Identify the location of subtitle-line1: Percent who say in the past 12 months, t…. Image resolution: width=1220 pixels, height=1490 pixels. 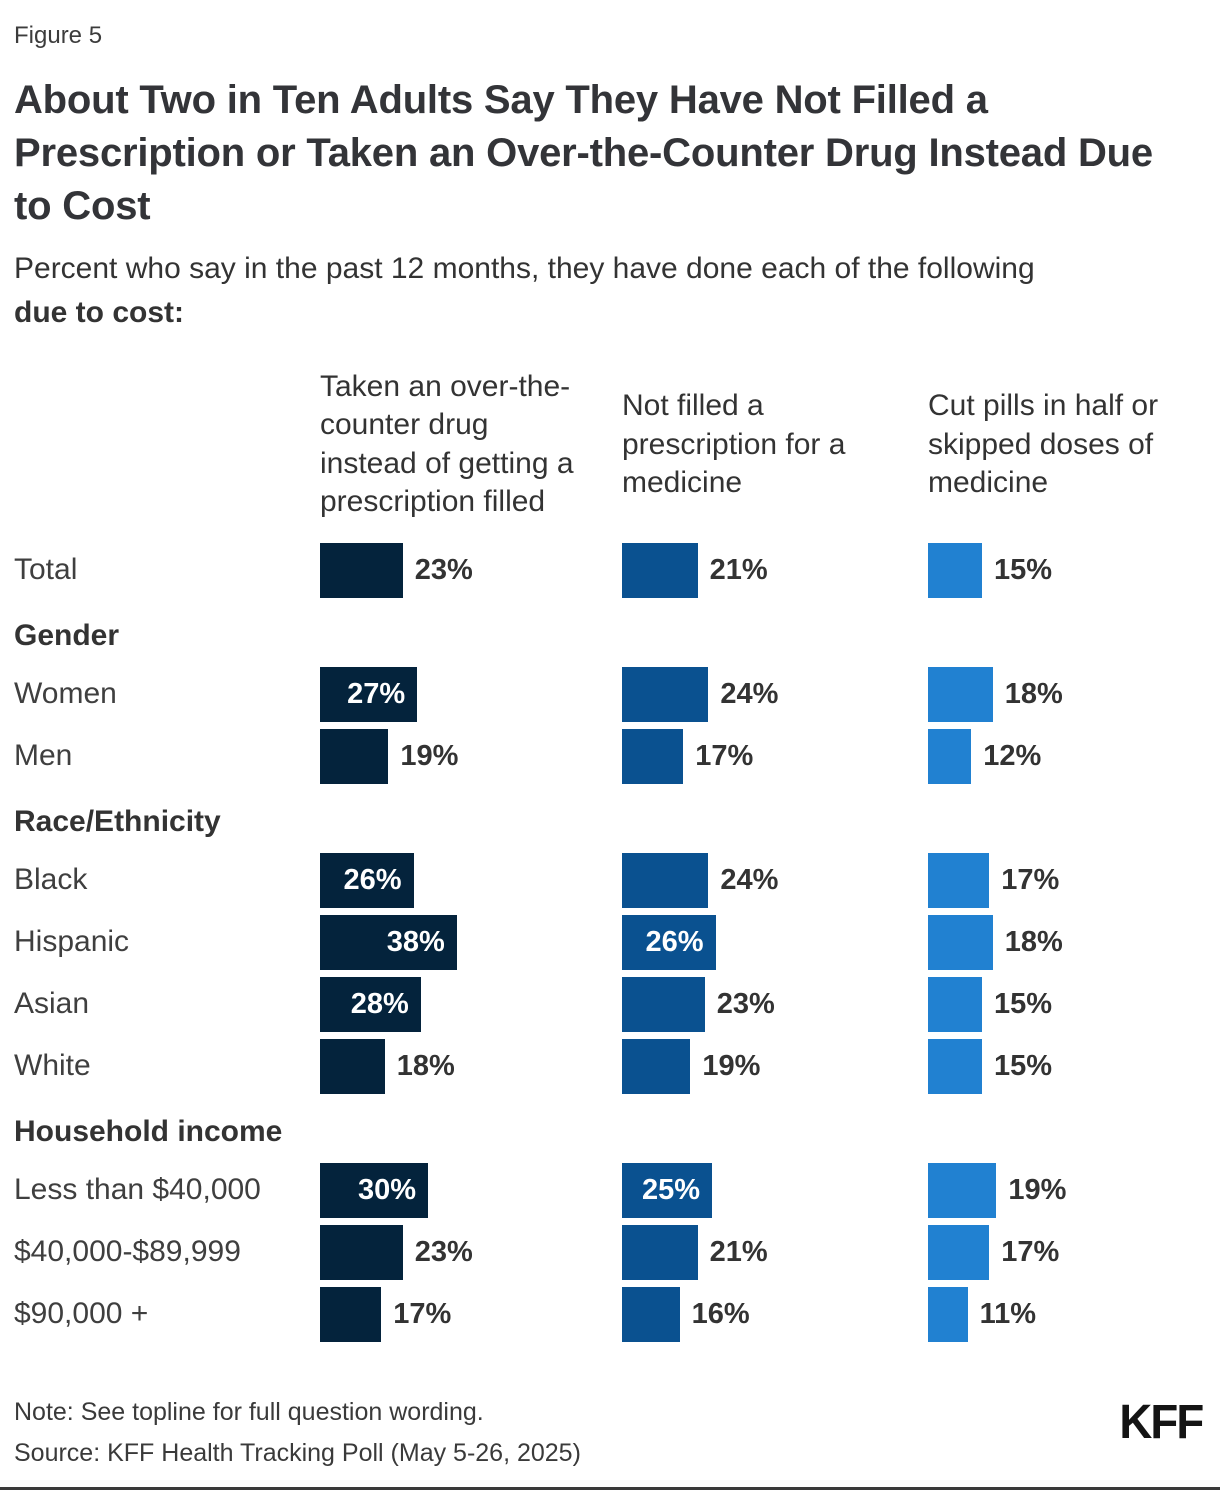
(524, 269).